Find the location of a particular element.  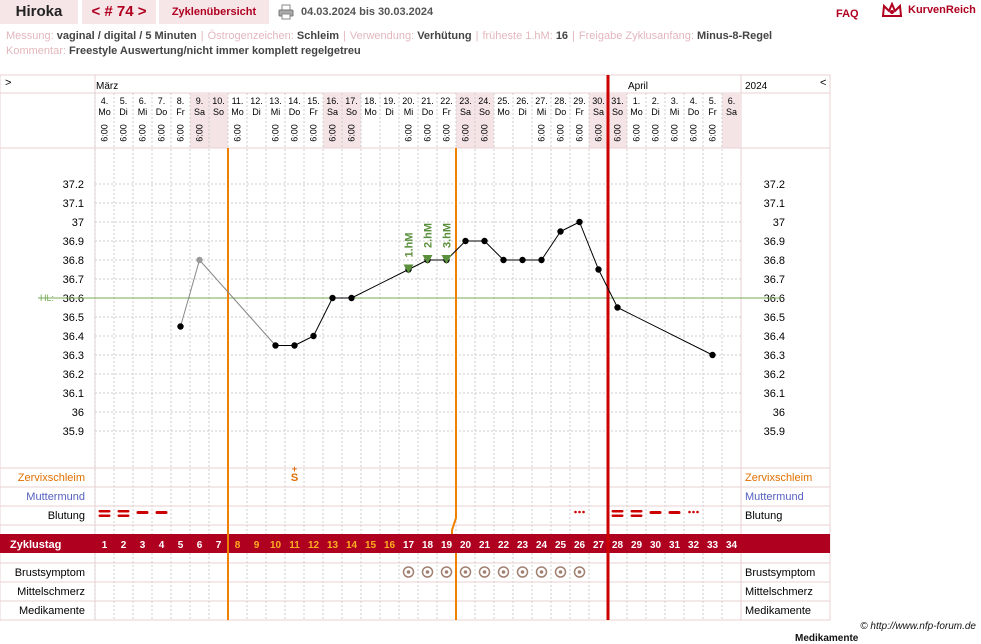

info-label: Kommentar: is located at coordinates (37, 51).